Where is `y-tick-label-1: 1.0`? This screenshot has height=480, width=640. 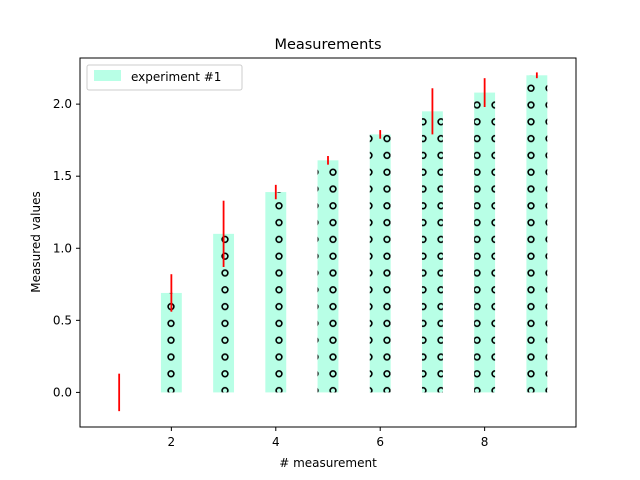
y-tick-label-1: 1.0 is located at coordinates (62, 248).